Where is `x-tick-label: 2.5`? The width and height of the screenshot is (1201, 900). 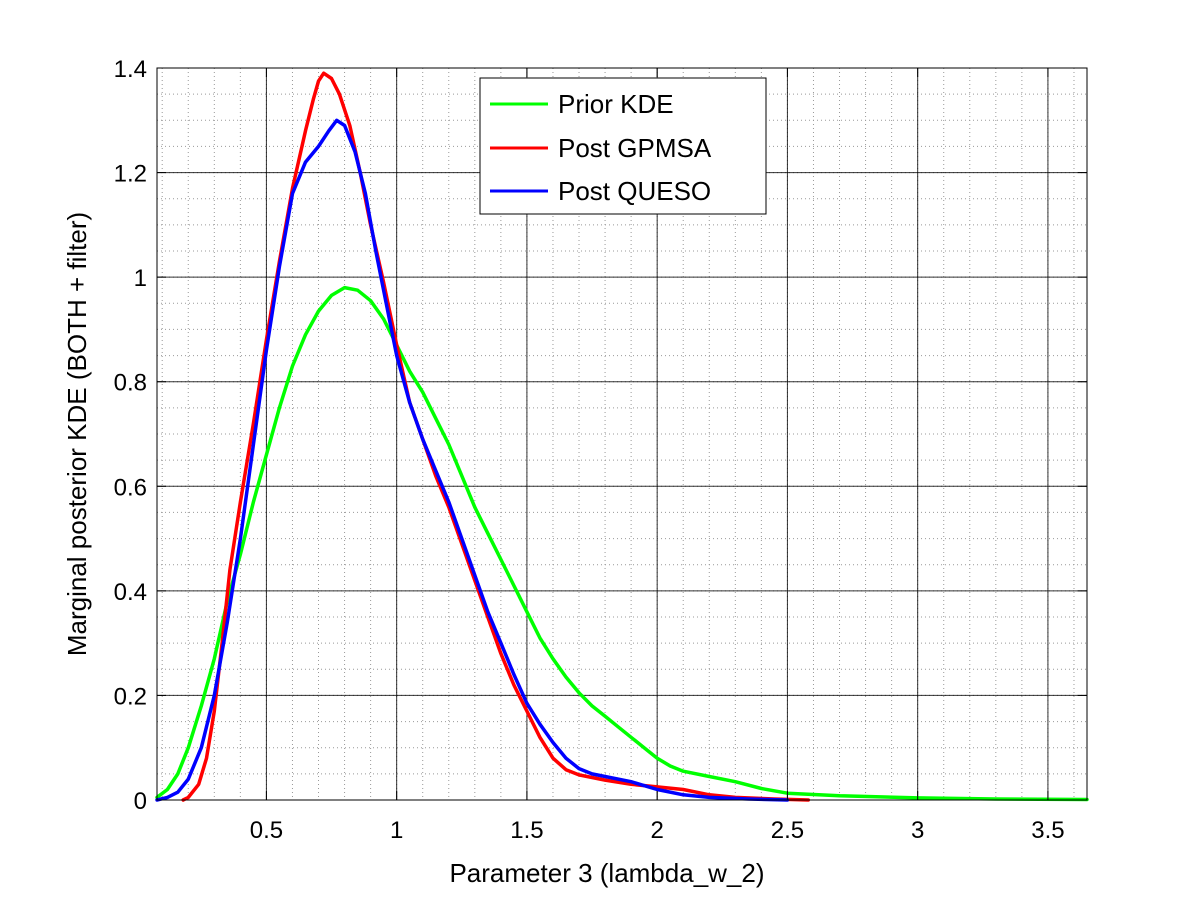
x-tick-label: 2.5 is located at coordinates (787, 830).